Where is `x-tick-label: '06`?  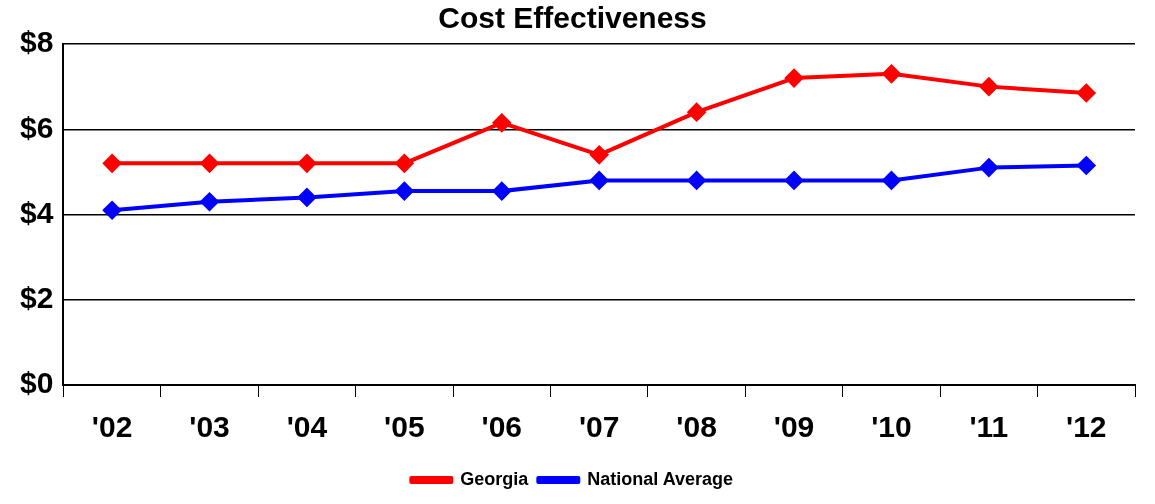
x-tick-label: '06 is located at coordinates (502, 427).